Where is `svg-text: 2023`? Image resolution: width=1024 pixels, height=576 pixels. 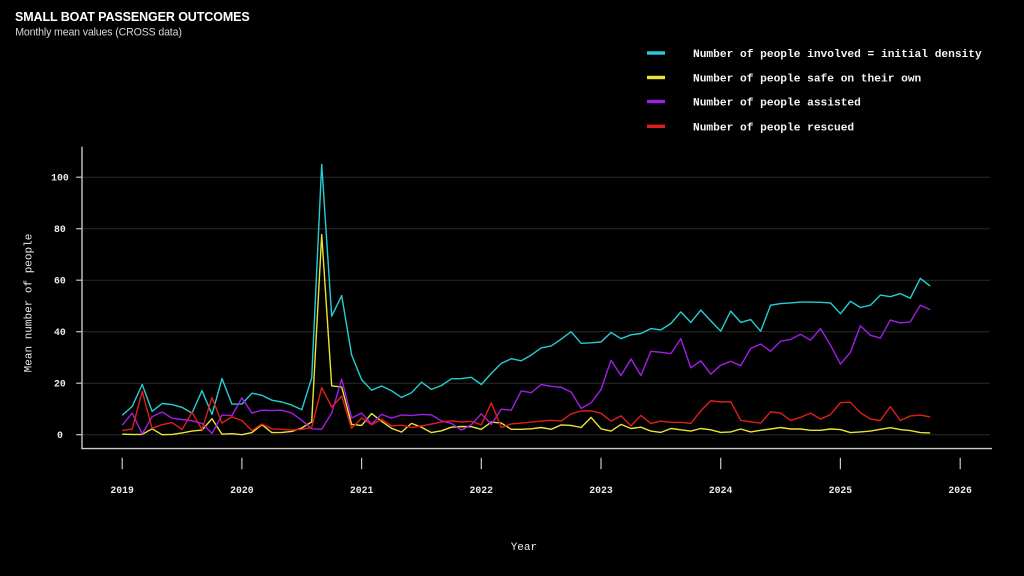 svg-text: 2023 is located at coordinates (601, 490).